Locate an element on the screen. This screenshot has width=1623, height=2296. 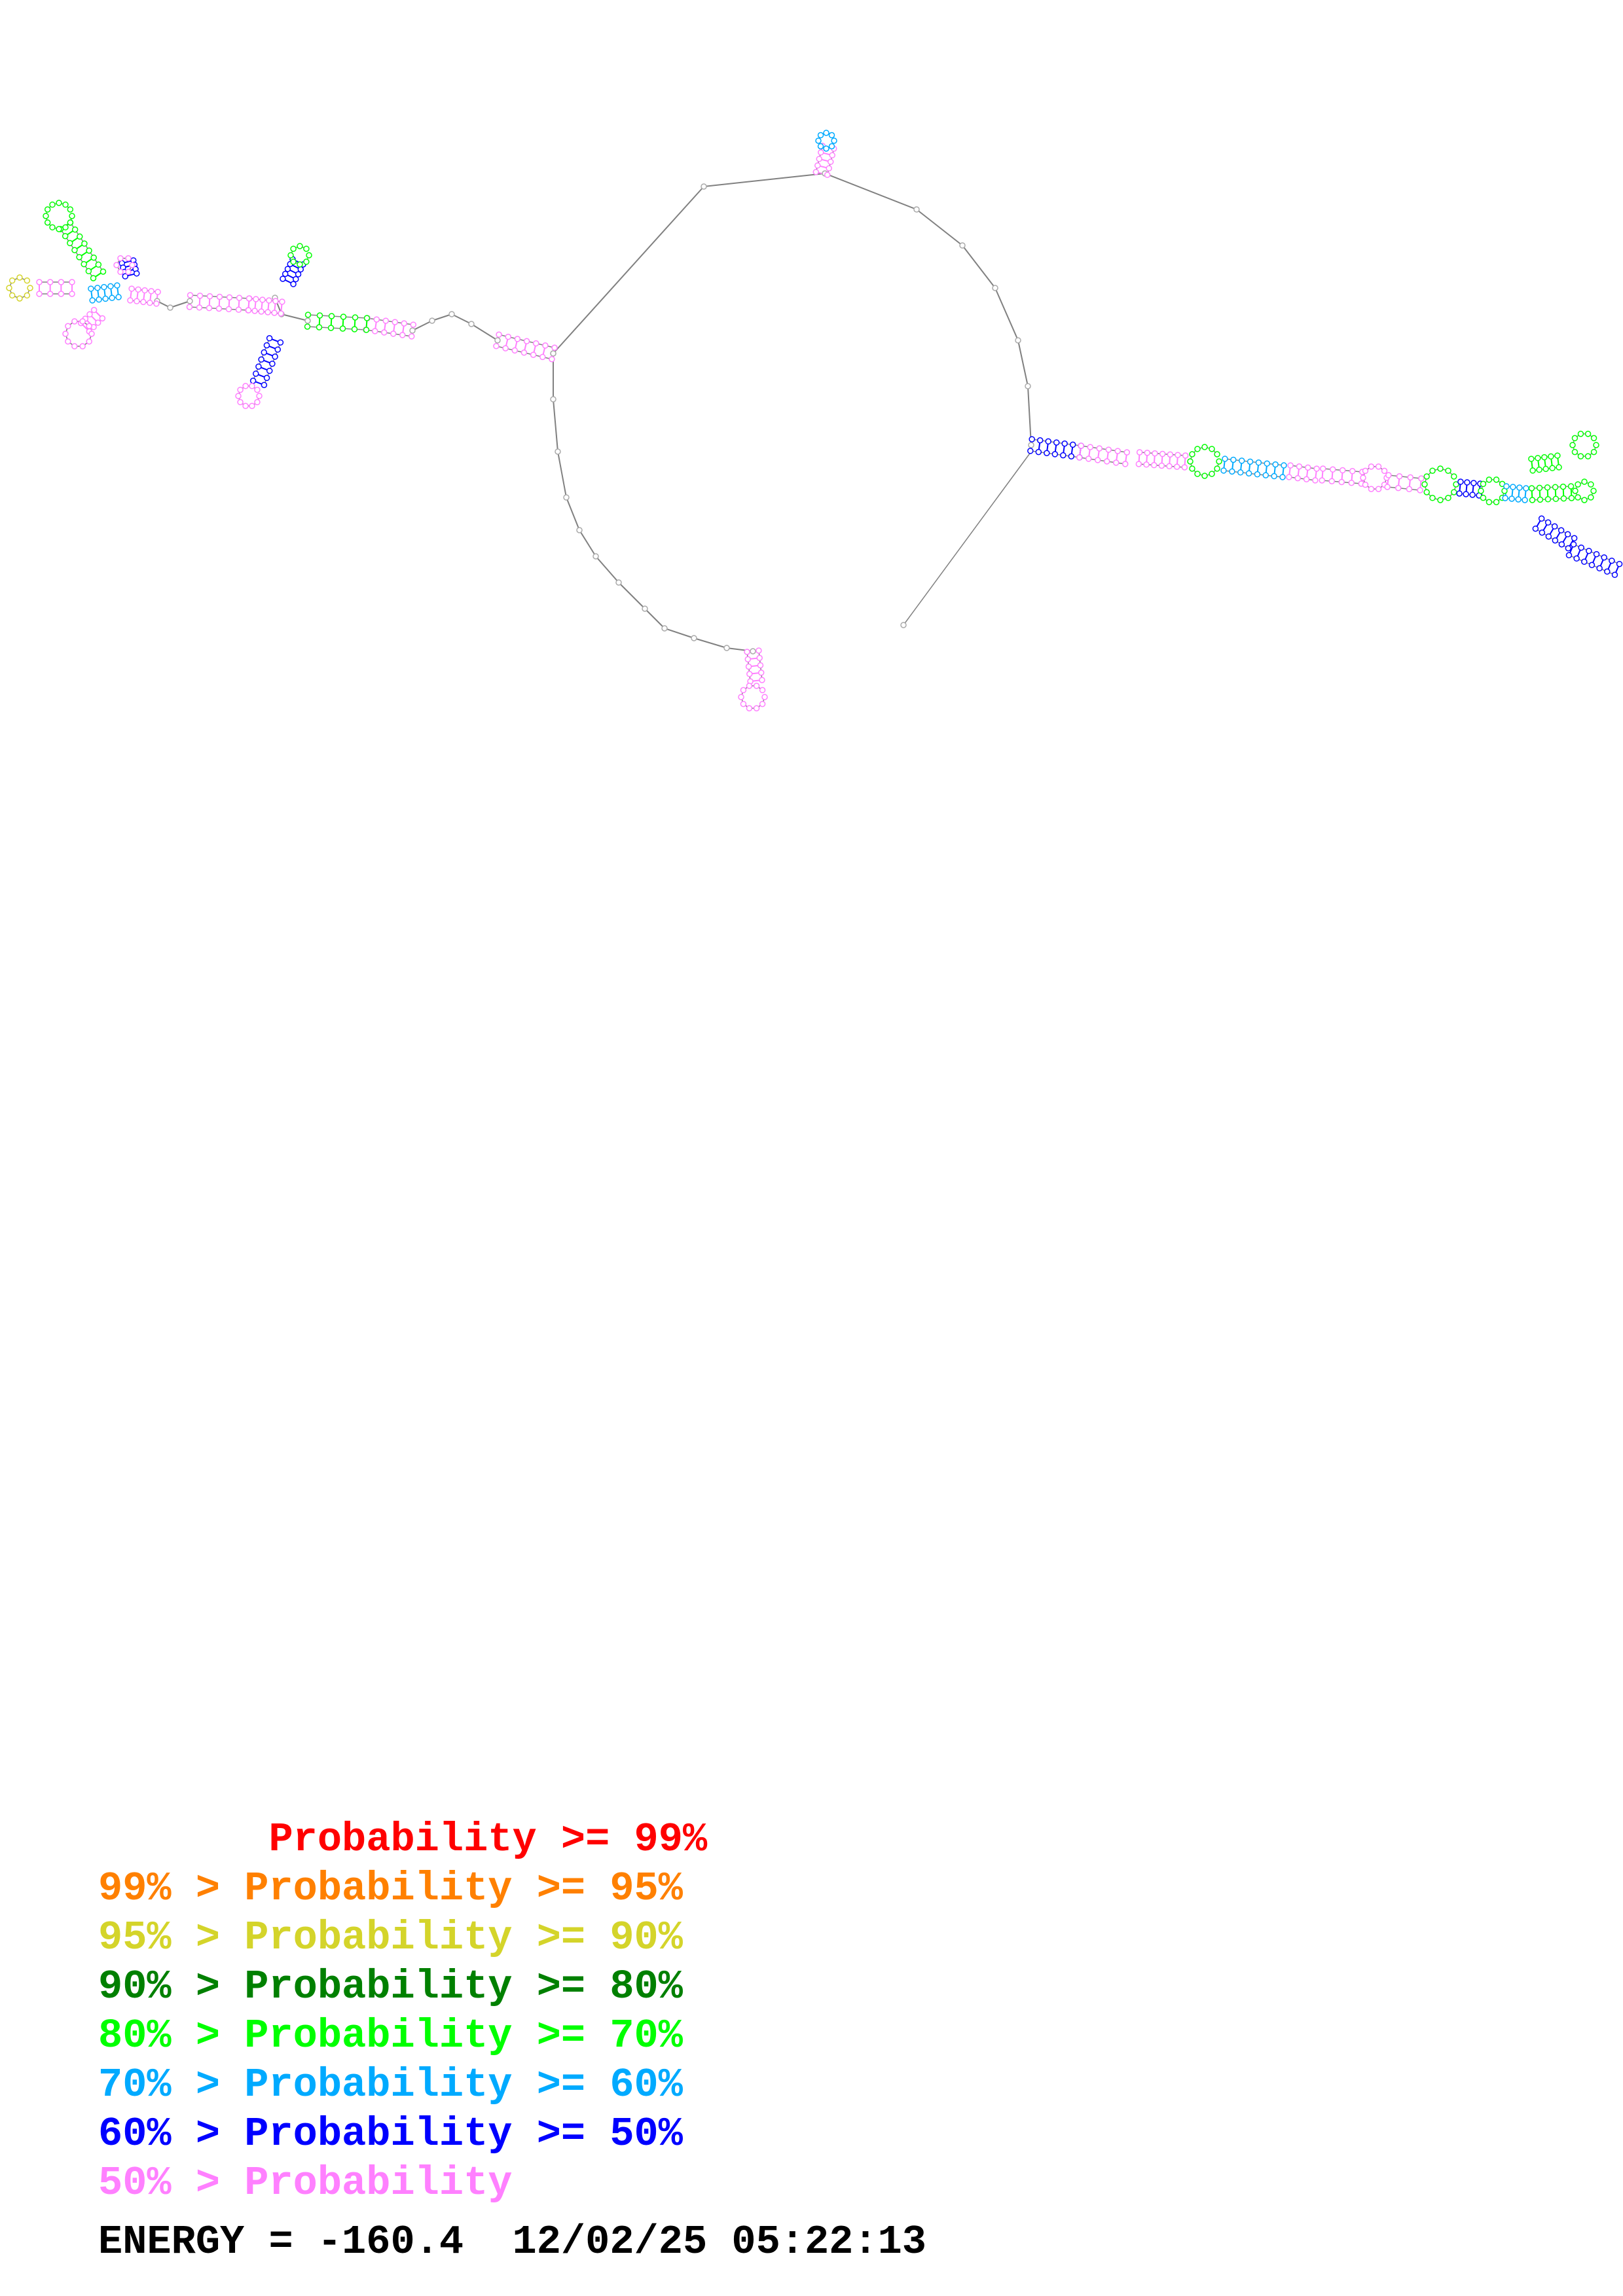
legend-entry: 90% > Probability >= 80% is located at coordinates (390, 1987).